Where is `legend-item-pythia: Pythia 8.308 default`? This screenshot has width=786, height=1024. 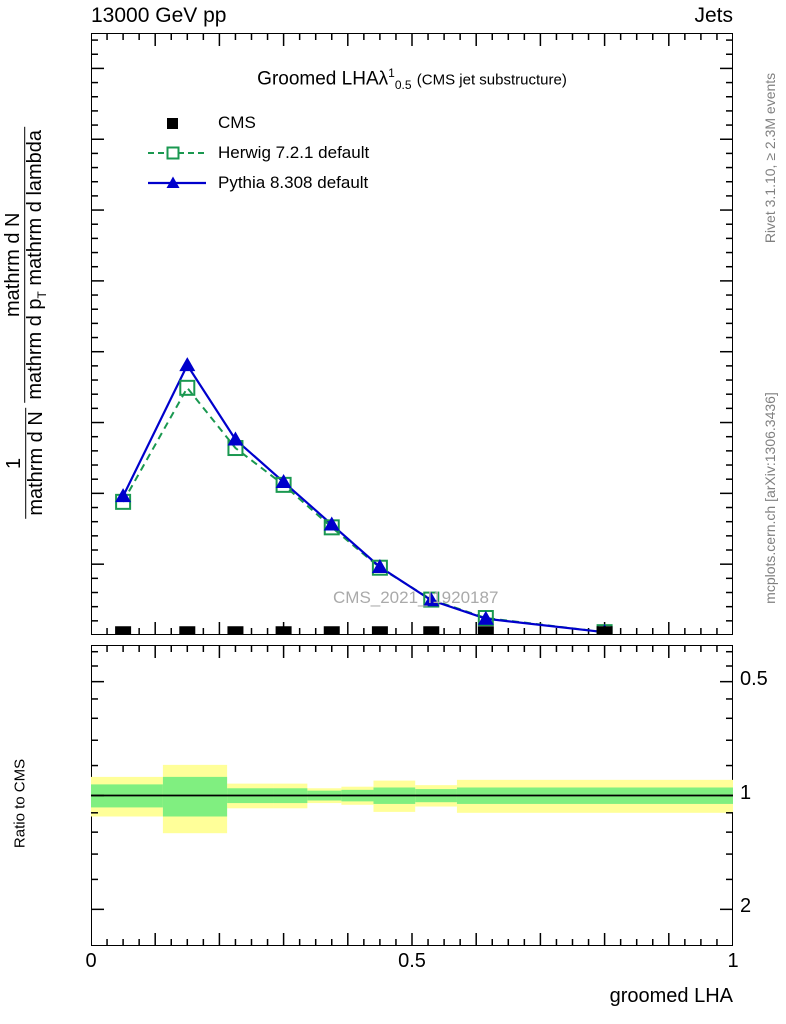
legend-item-pythia: Pythia 8.308 default is located at coordinates (258, 183).